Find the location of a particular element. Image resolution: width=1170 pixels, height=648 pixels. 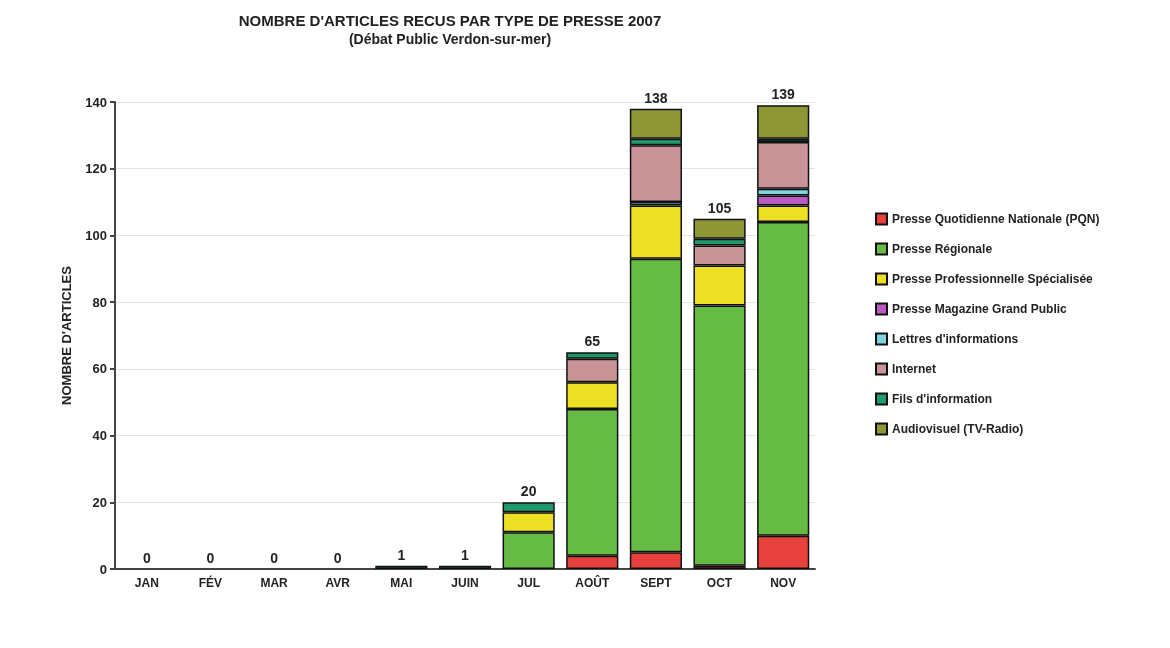

legend-label: Audiovisuel (TV-Radio) is located at coordinates (958, 429).